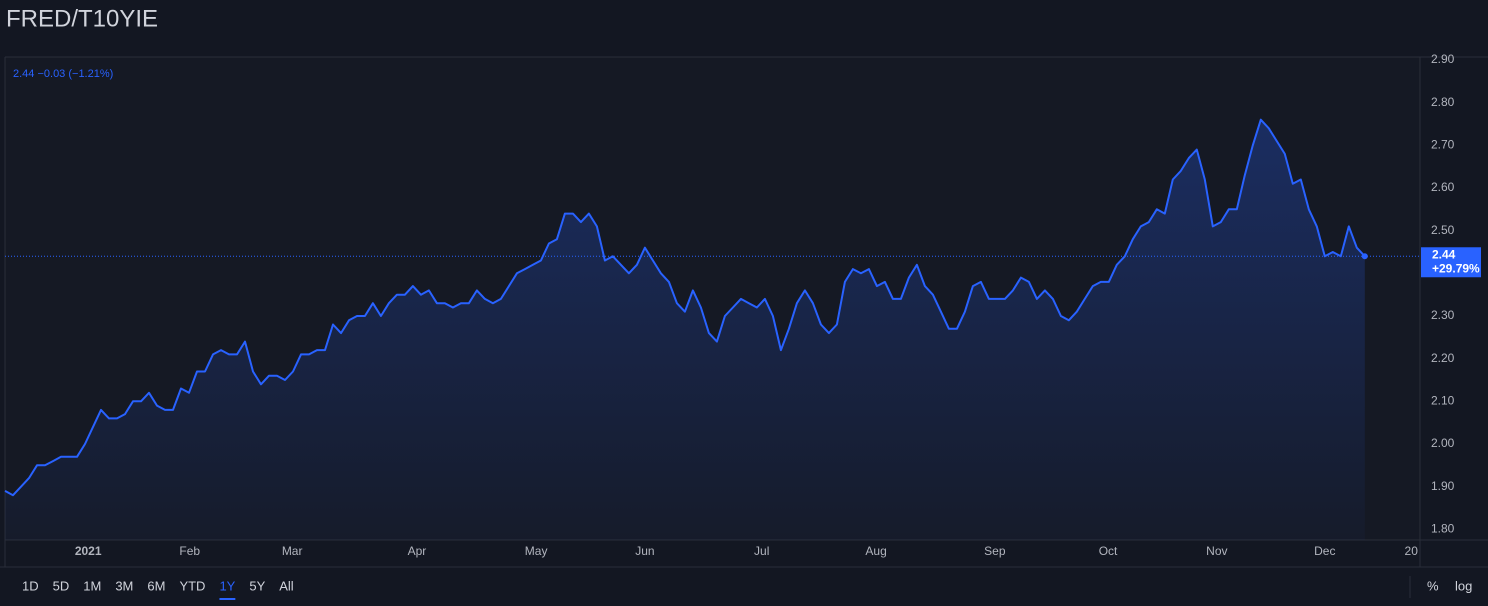 The height and width of the screenshot is (606, 1488). What do you see at coordinates (1444, 254) in the screenshot?
I see `price-badge-value: 2.44` at bounding box center [1444, 254].